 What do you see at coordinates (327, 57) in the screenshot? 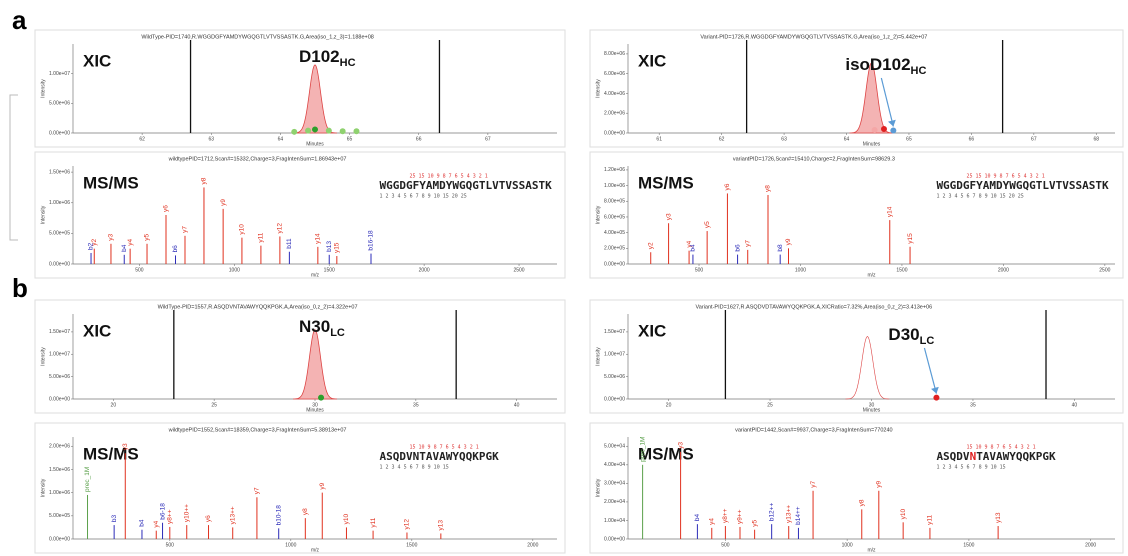
I see `peak-label: D102HC` at bounding box center [327, 57].